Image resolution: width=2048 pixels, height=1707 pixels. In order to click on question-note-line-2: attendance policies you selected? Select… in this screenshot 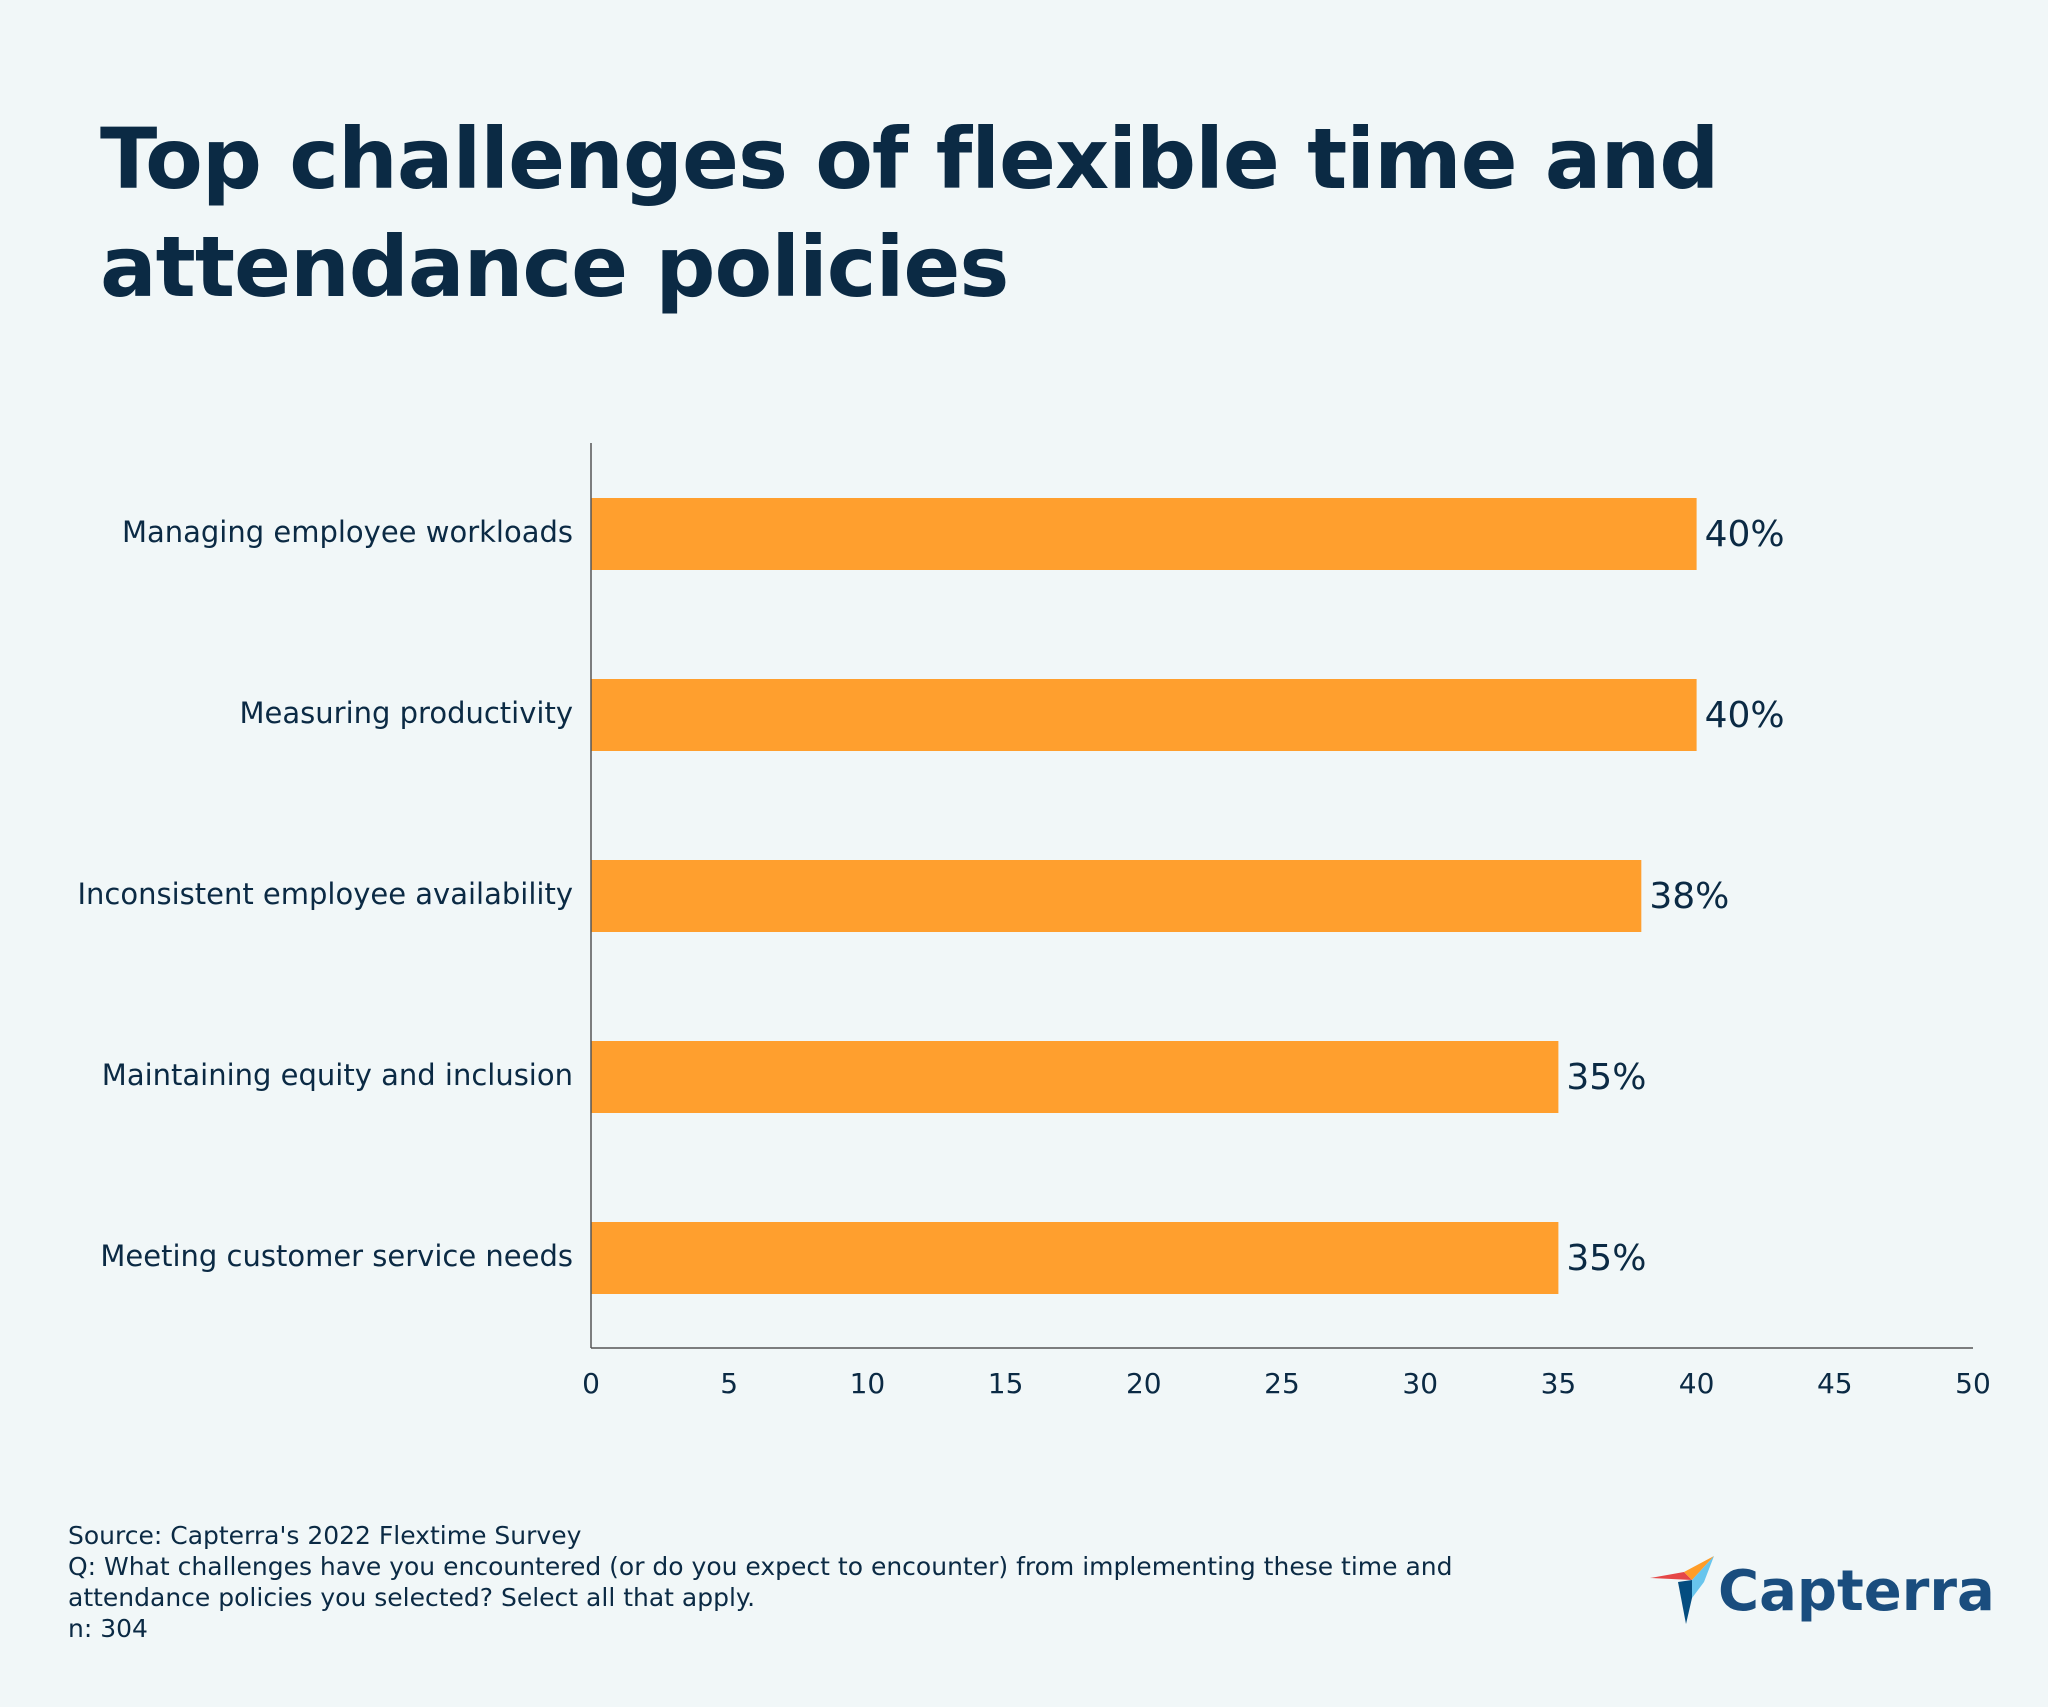, I will do `click(412, 1597)`.